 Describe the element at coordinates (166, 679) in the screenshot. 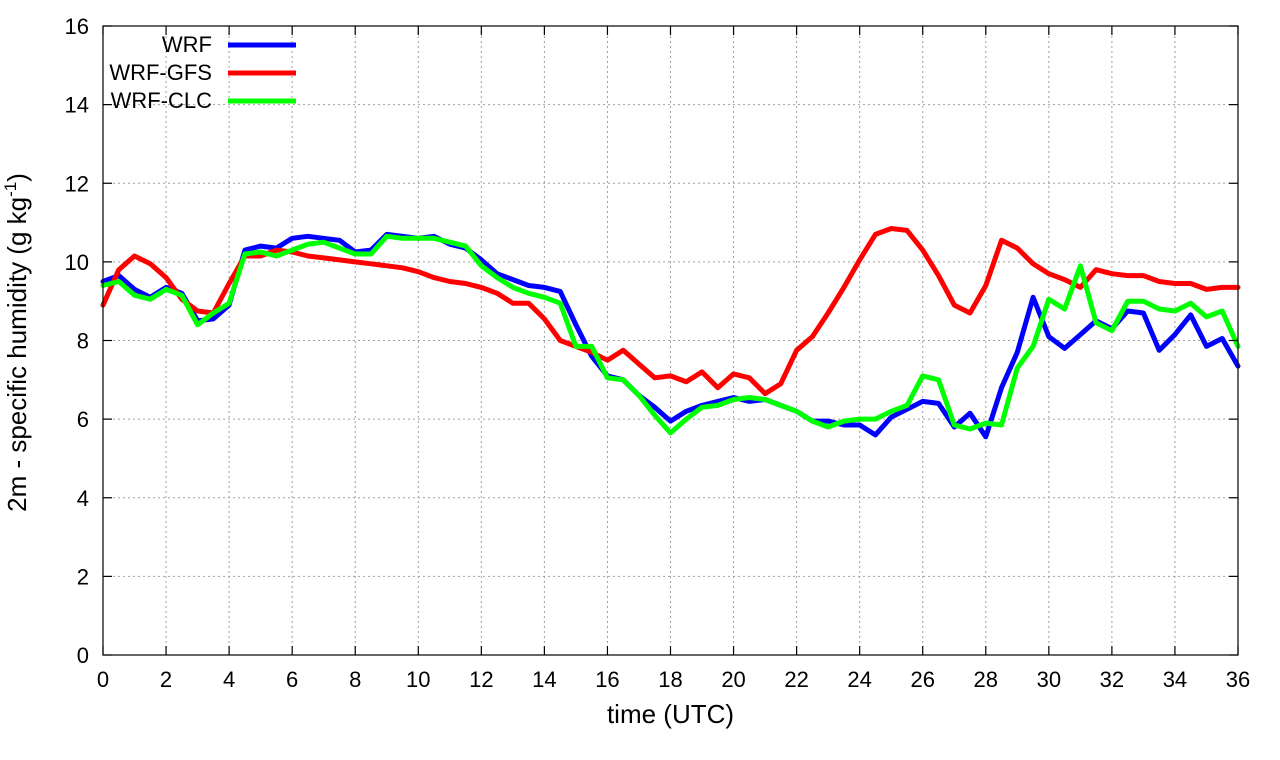

I see `x-tick-label: 2` at that location.